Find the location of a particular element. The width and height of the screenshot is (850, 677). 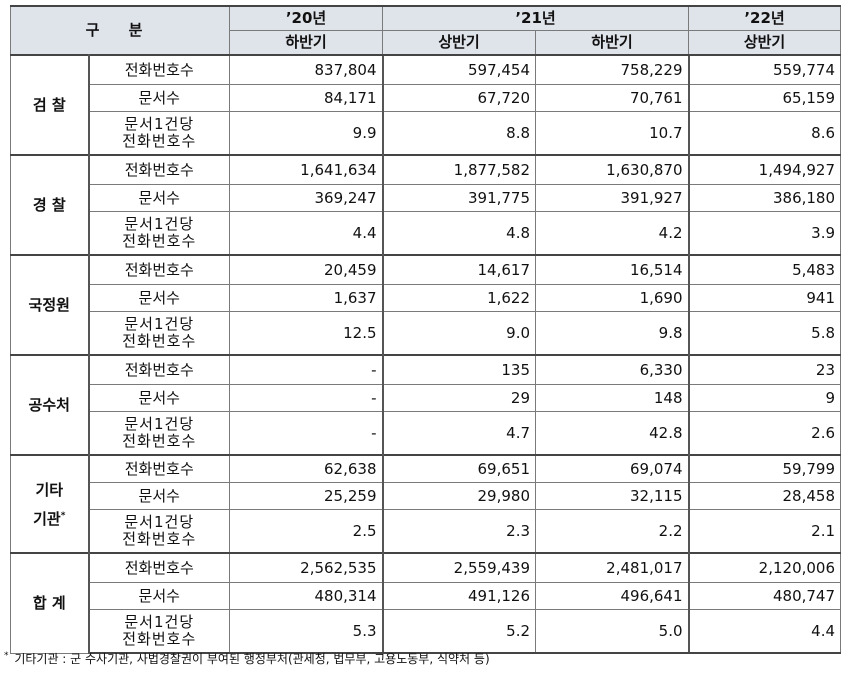

table-cell: 25,259 is located at coordinates (306, 496).